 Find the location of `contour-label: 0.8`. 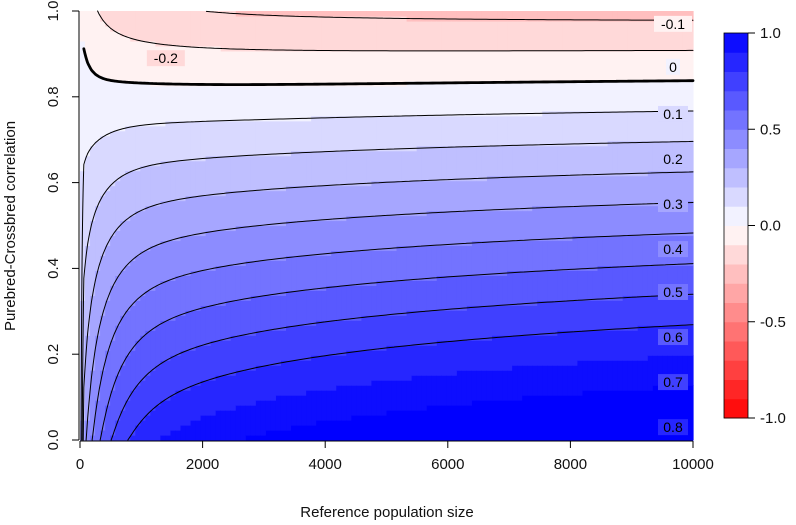

contour-label: 0.8 is located at coordinates (673, 427).